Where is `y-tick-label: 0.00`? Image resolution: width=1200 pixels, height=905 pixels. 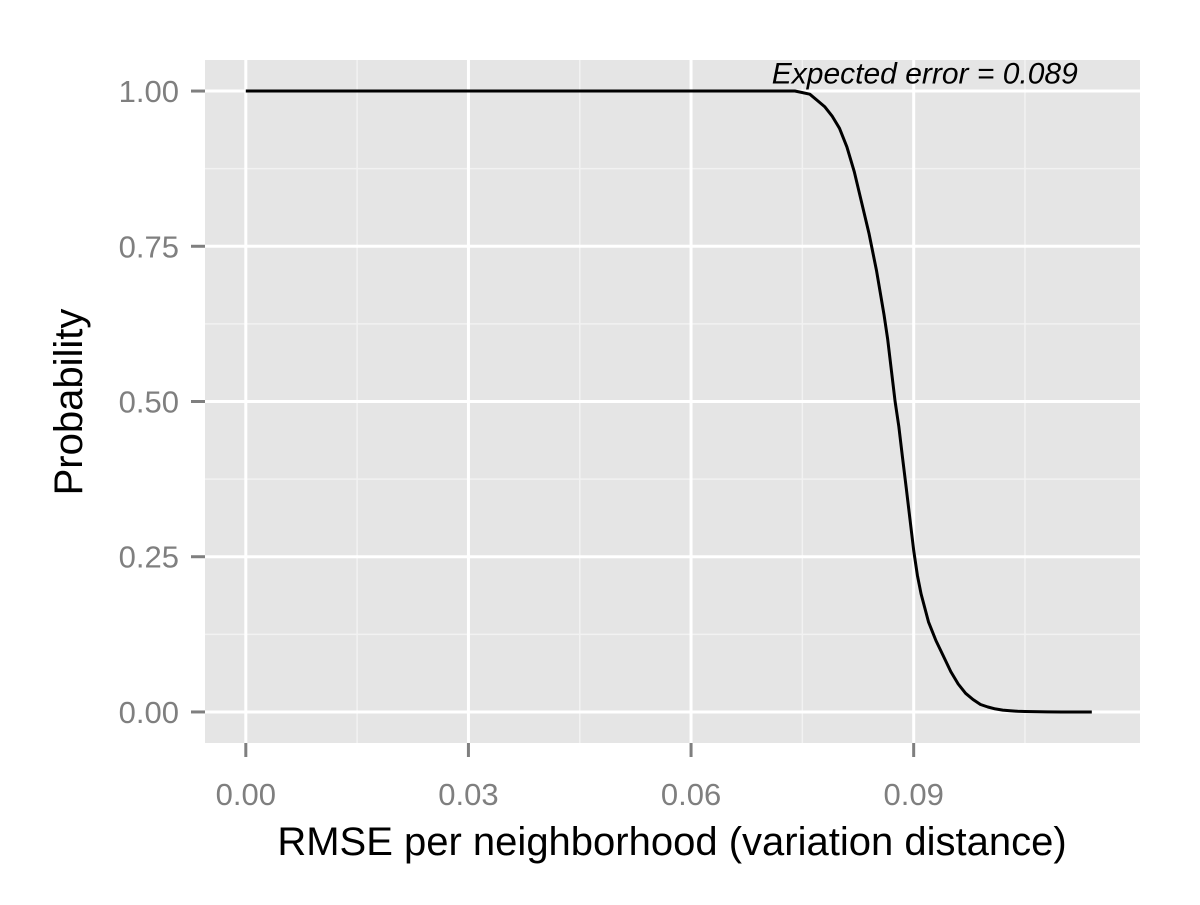 y-tick-label: 0.00 is located at coordinates (149, 712).